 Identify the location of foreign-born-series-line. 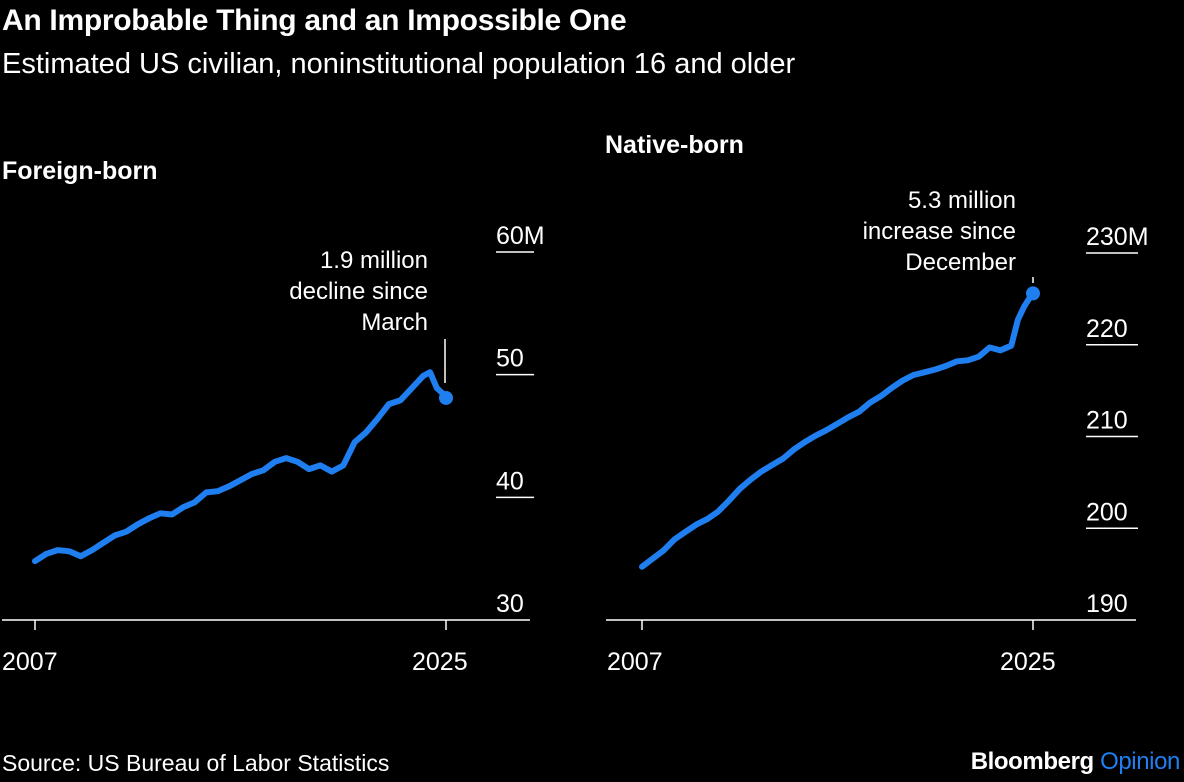
(240, 467).